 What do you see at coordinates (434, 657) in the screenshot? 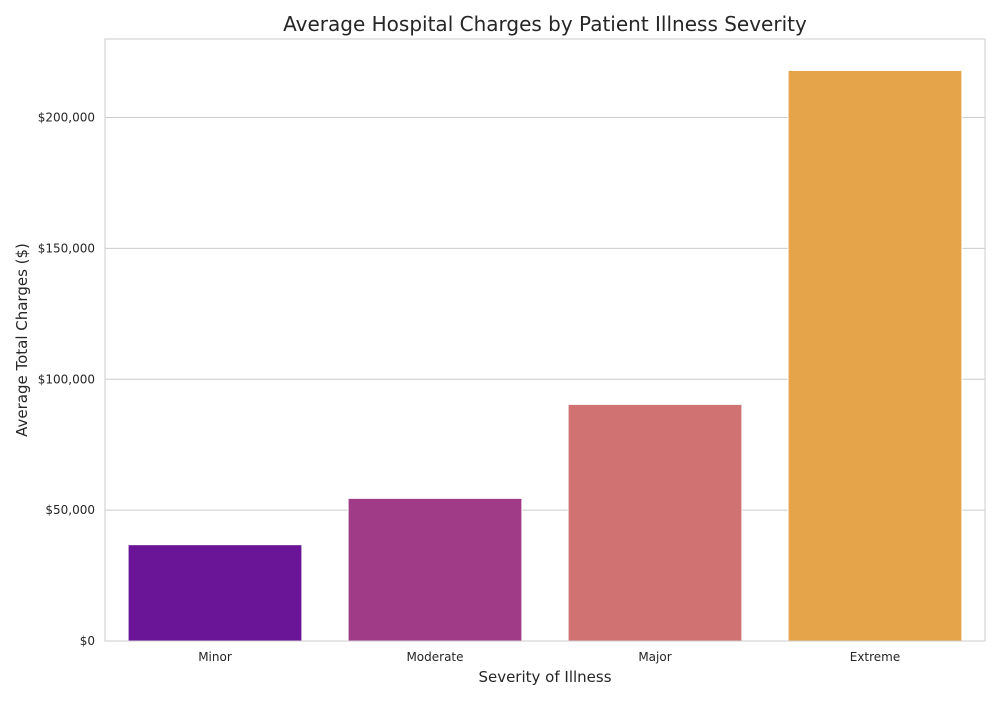
I see `x-tick-label: Moderate` at bounding box center [434, 657].